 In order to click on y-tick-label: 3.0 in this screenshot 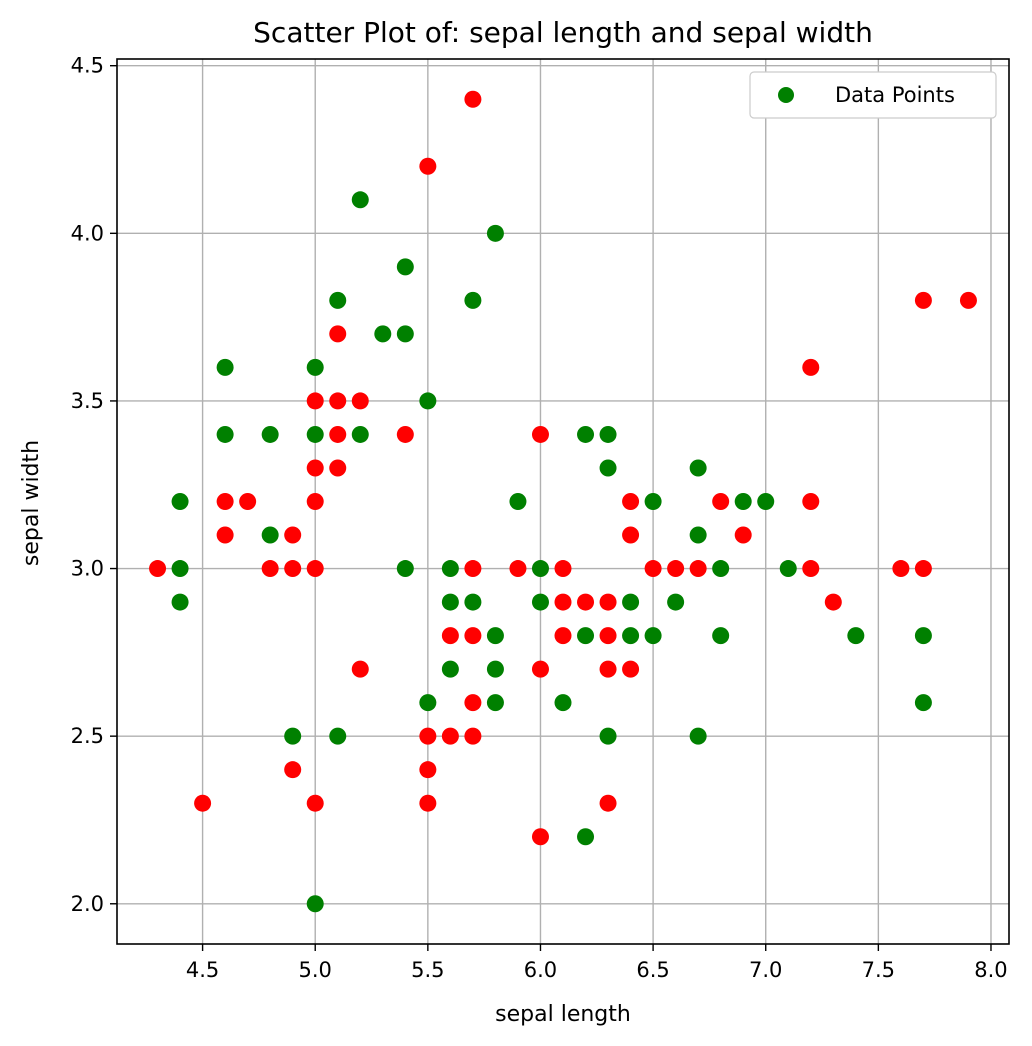, I will do `click(87, 569)`.